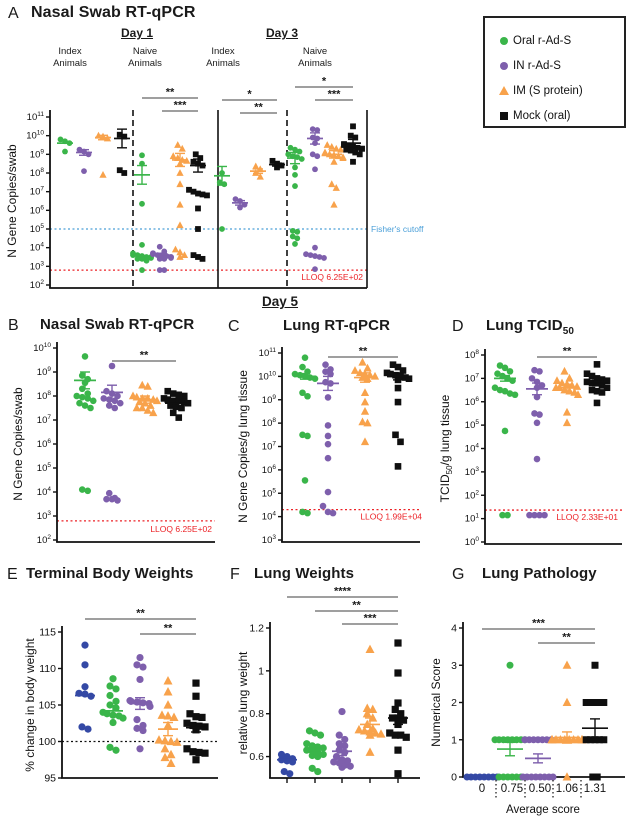 Image resolution: width=629 pixels, height=821 pixels. What do you see at coordinates (328, 684) in the screenshot?
I see `panel-F-plot: 0.60.811.2*********relative lung weight` at bounding box center [328, 684].